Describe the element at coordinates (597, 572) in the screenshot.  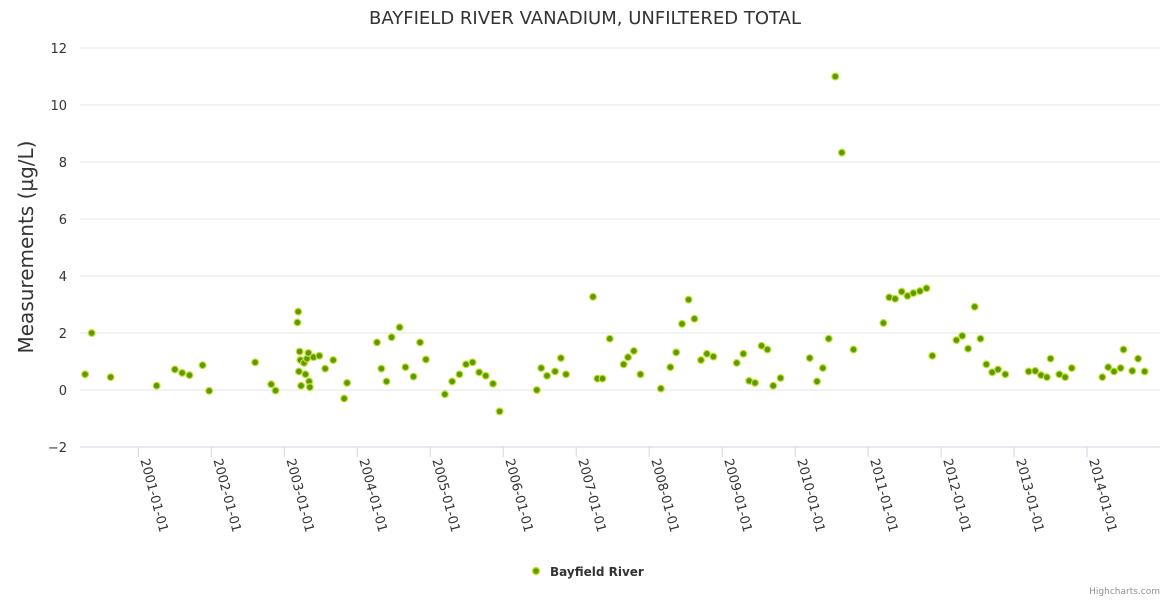
I see `legend-item-bayfield-river: Bayfield River` at that location.